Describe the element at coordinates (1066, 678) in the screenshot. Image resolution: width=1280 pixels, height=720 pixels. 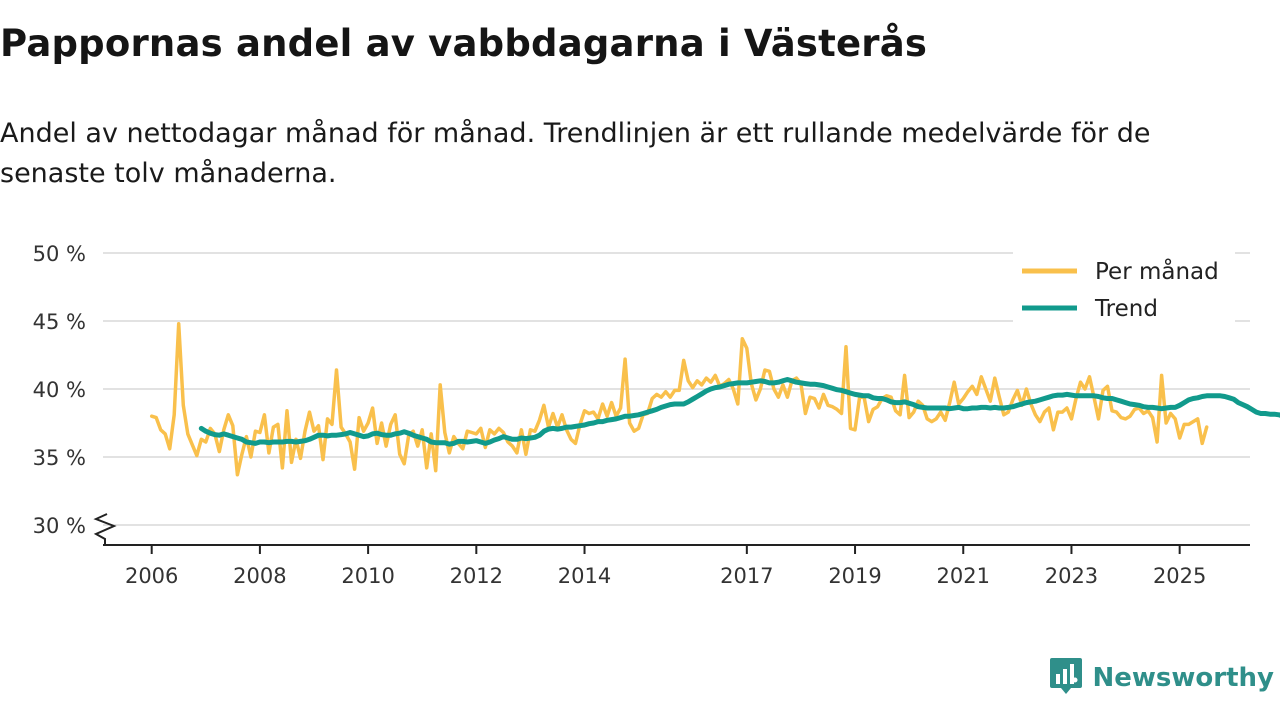
I see `newsworthy-logo-icon` at that location.